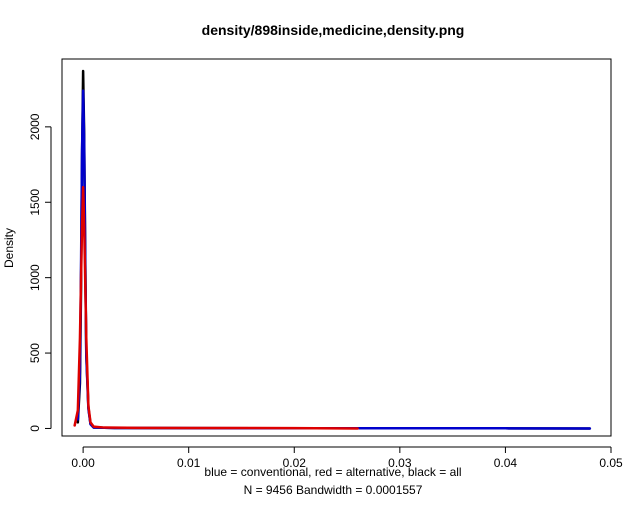 Image resolution: width=640 pixels, height=512 pixels. Describe the element at coordinates (295, 463) in the screenshot. I see `x-tick-label: 0.02` at that location.